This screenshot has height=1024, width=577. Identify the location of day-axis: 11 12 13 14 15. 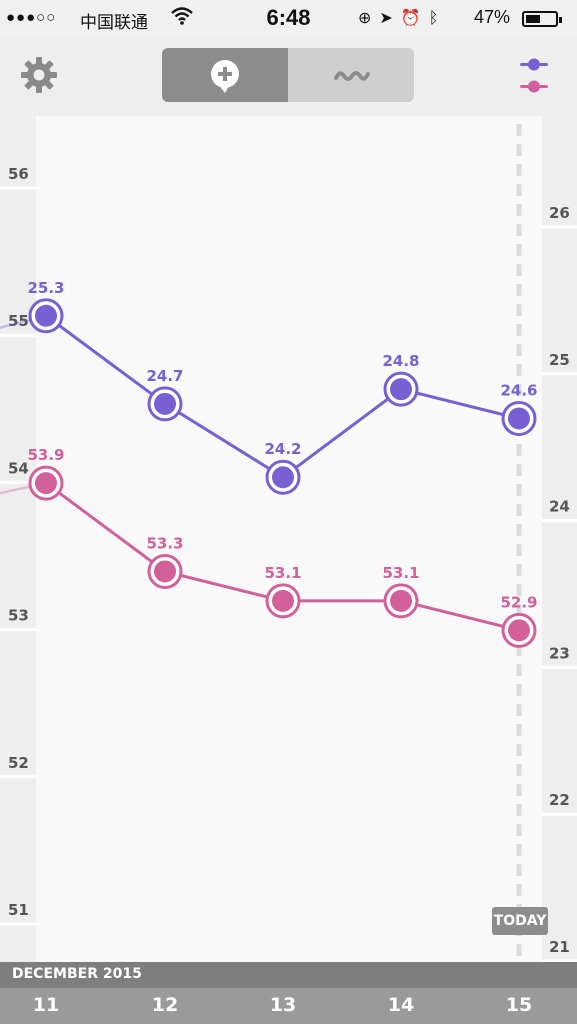
(288, 1006).